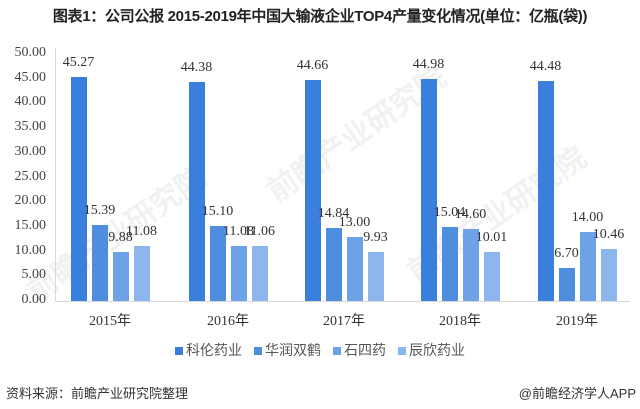 This screenshot has width=640, height=409. Describe the element at coordinates (608, 235) in the screenshot. I see `value-label: 10.46` at that location.